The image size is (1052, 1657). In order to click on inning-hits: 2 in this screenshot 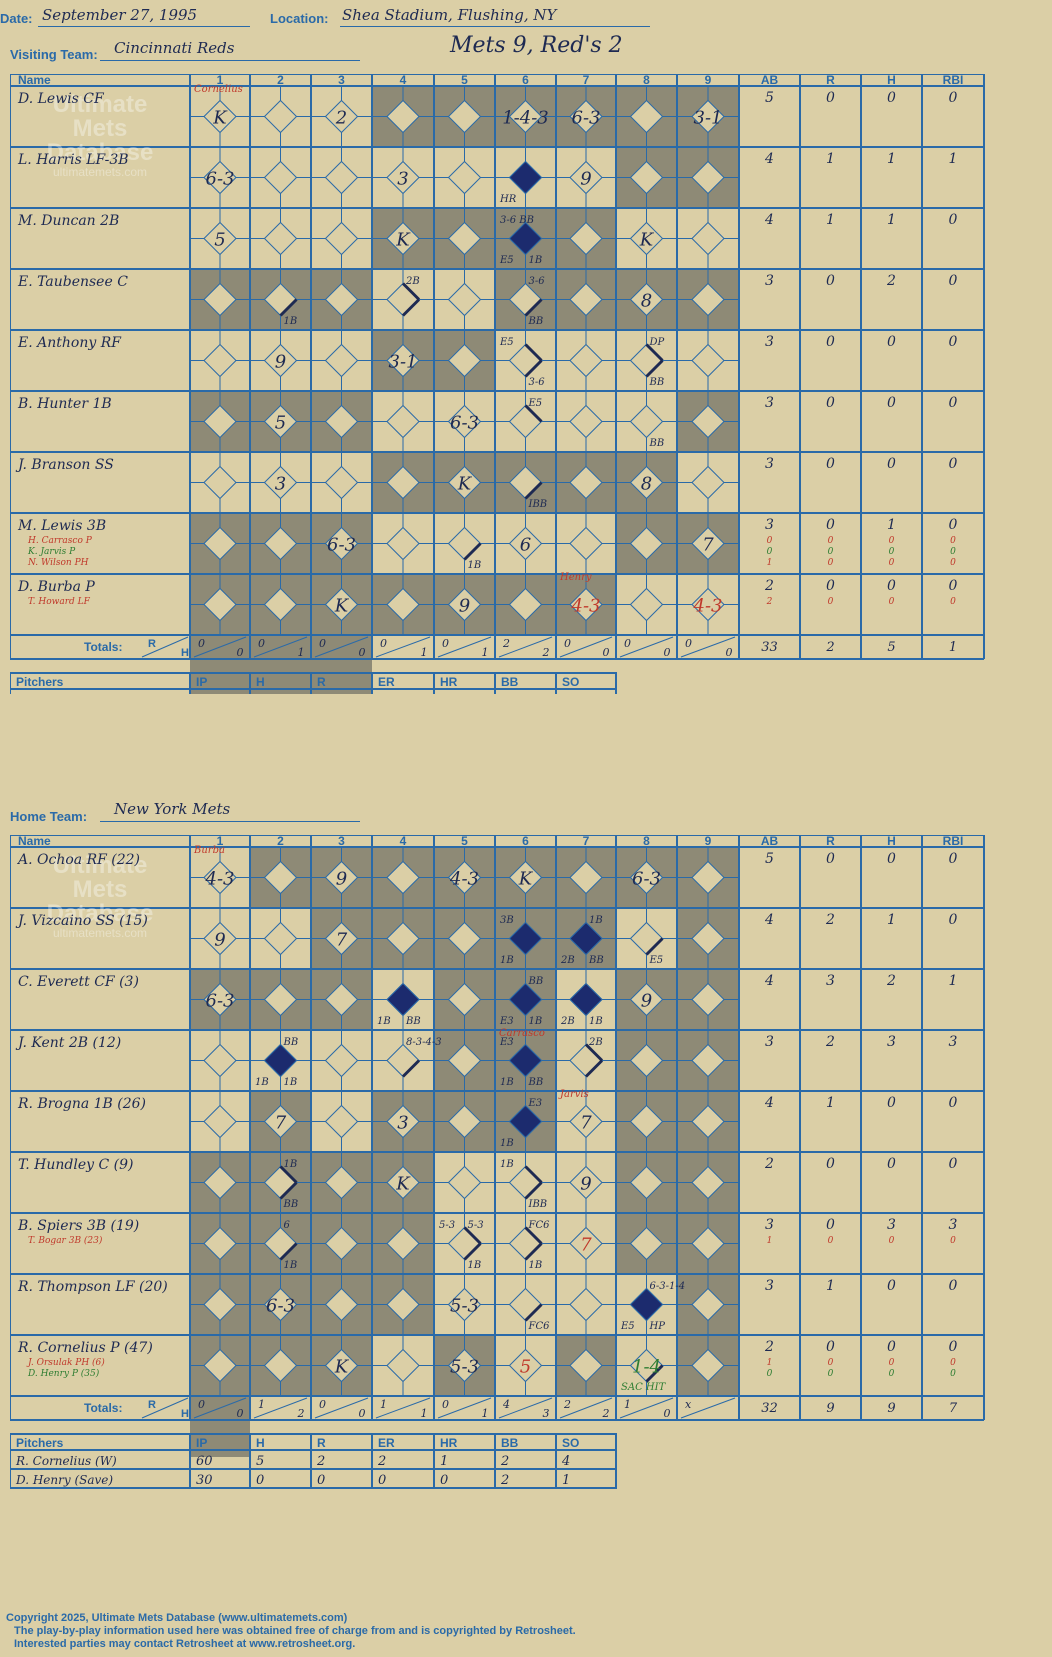, I will do `click(606, 1413)`.